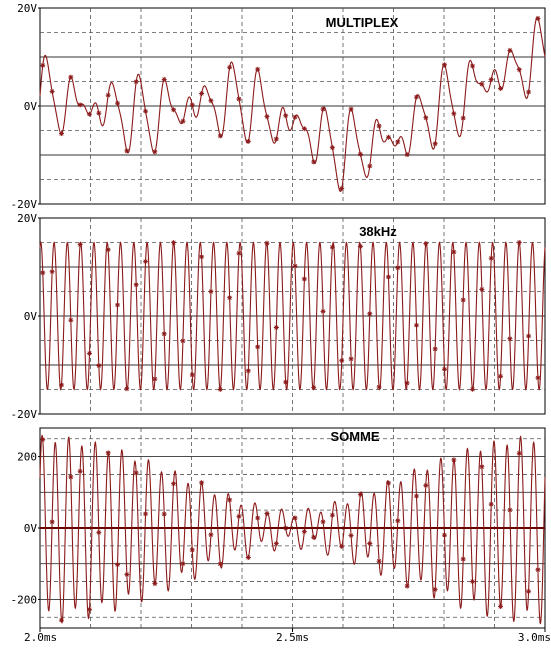 The width and height of the screenshot is (551, 651). I want to click on y-tick-label-1: -20V, so click(24, 204).